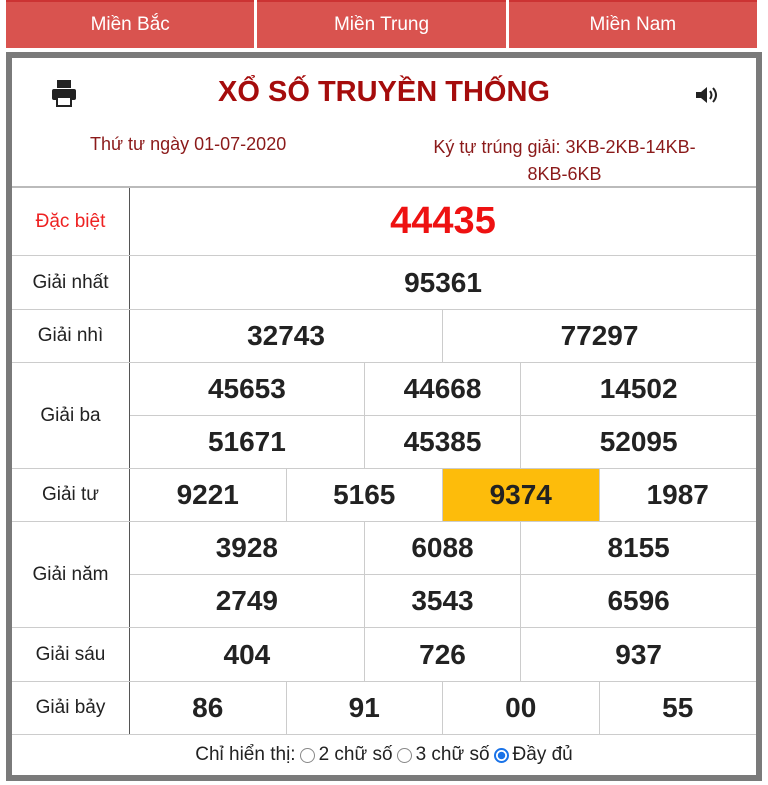  What do you see at coordinates (286, 336) in the screenshot?
I see `prize-number: 32743` at bounding box center [286, 336].